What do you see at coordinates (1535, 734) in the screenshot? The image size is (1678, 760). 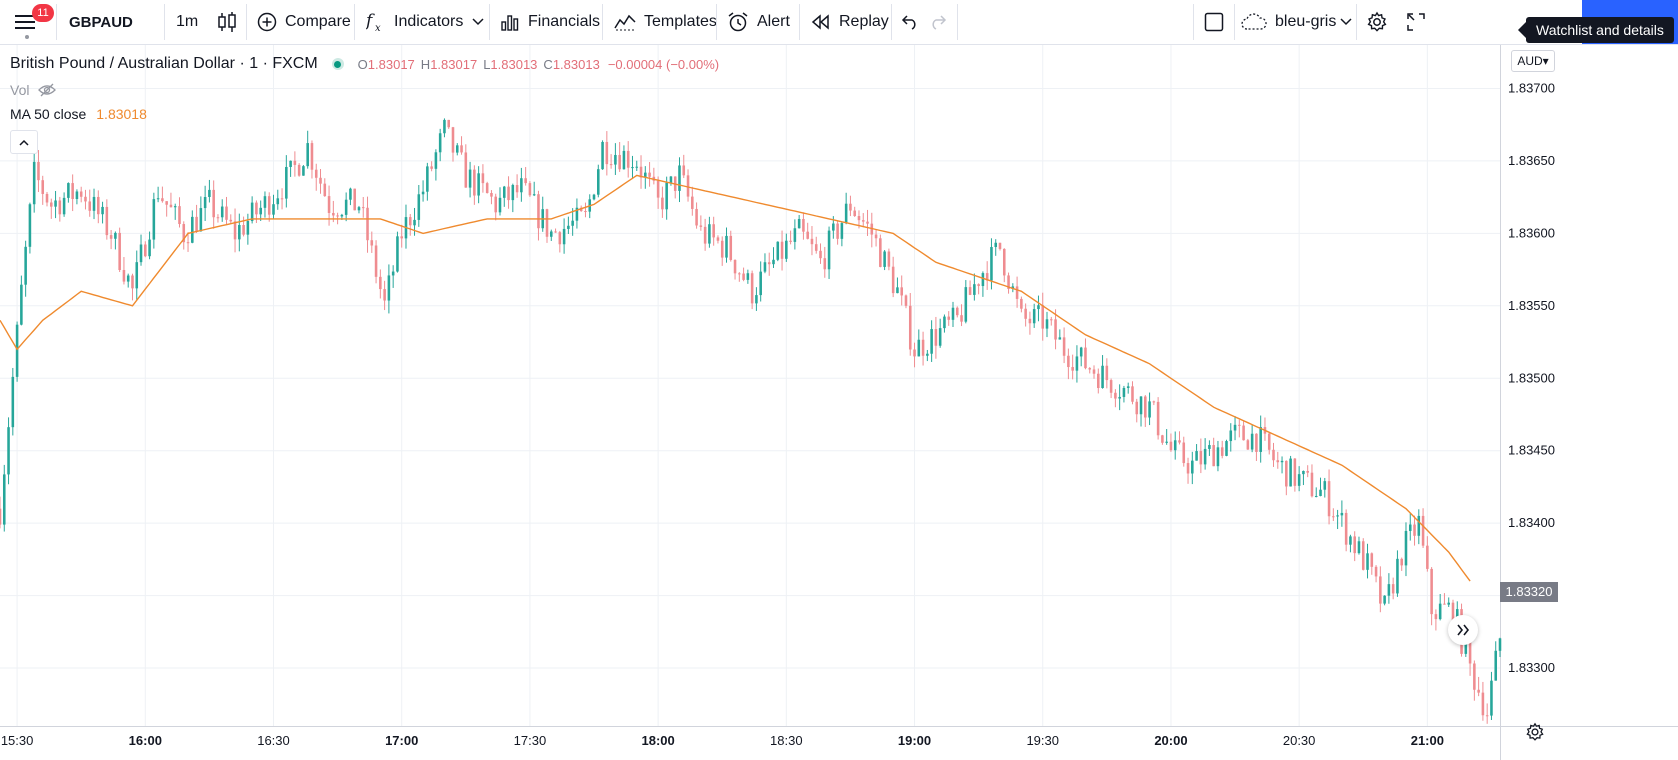 I see `scale-settings-button` at bounding box center [1535, 734].